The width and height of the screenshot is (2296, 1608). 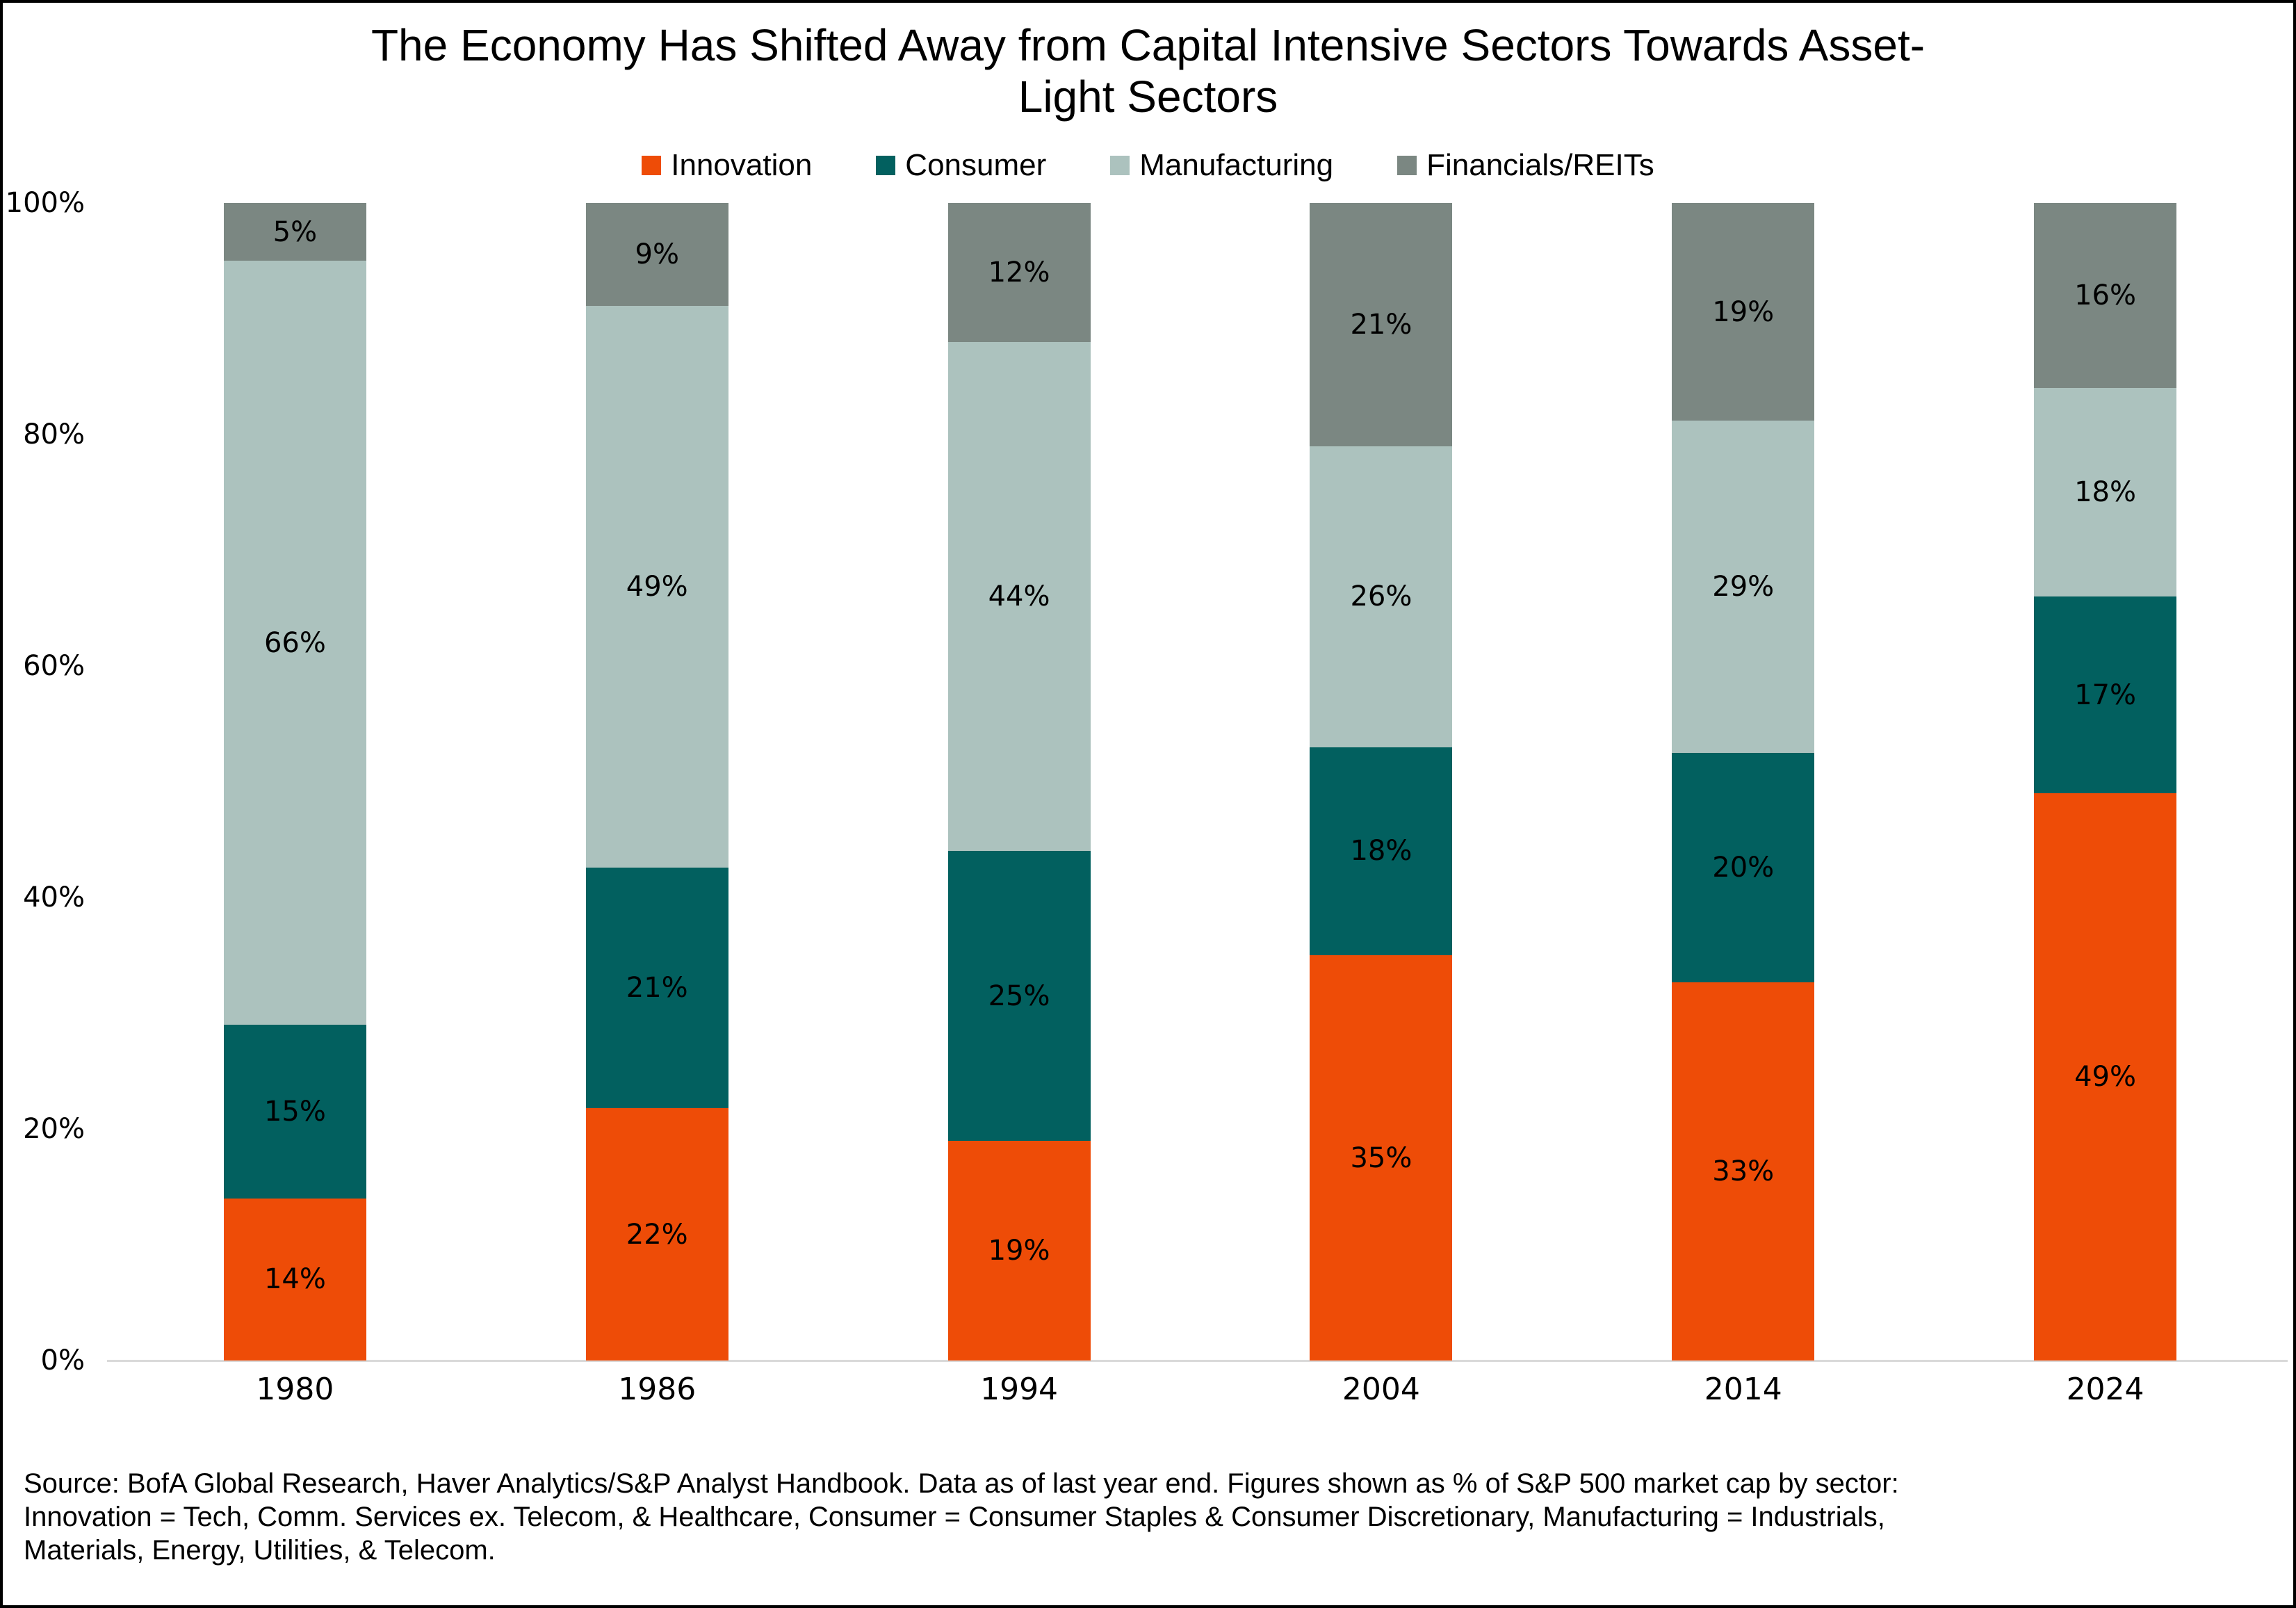 What do you see at coordinates (976, 165) in the screenshot?
I see `legend-label-consumer: Consumer` at bounding box center [976, 165].